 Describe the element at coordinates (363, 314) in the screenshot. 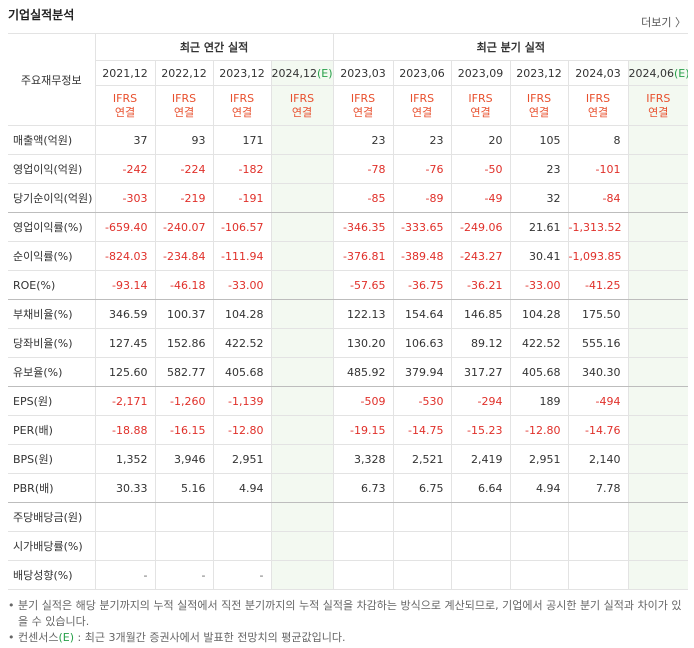

I see `value-cell: 122.13` at that location.